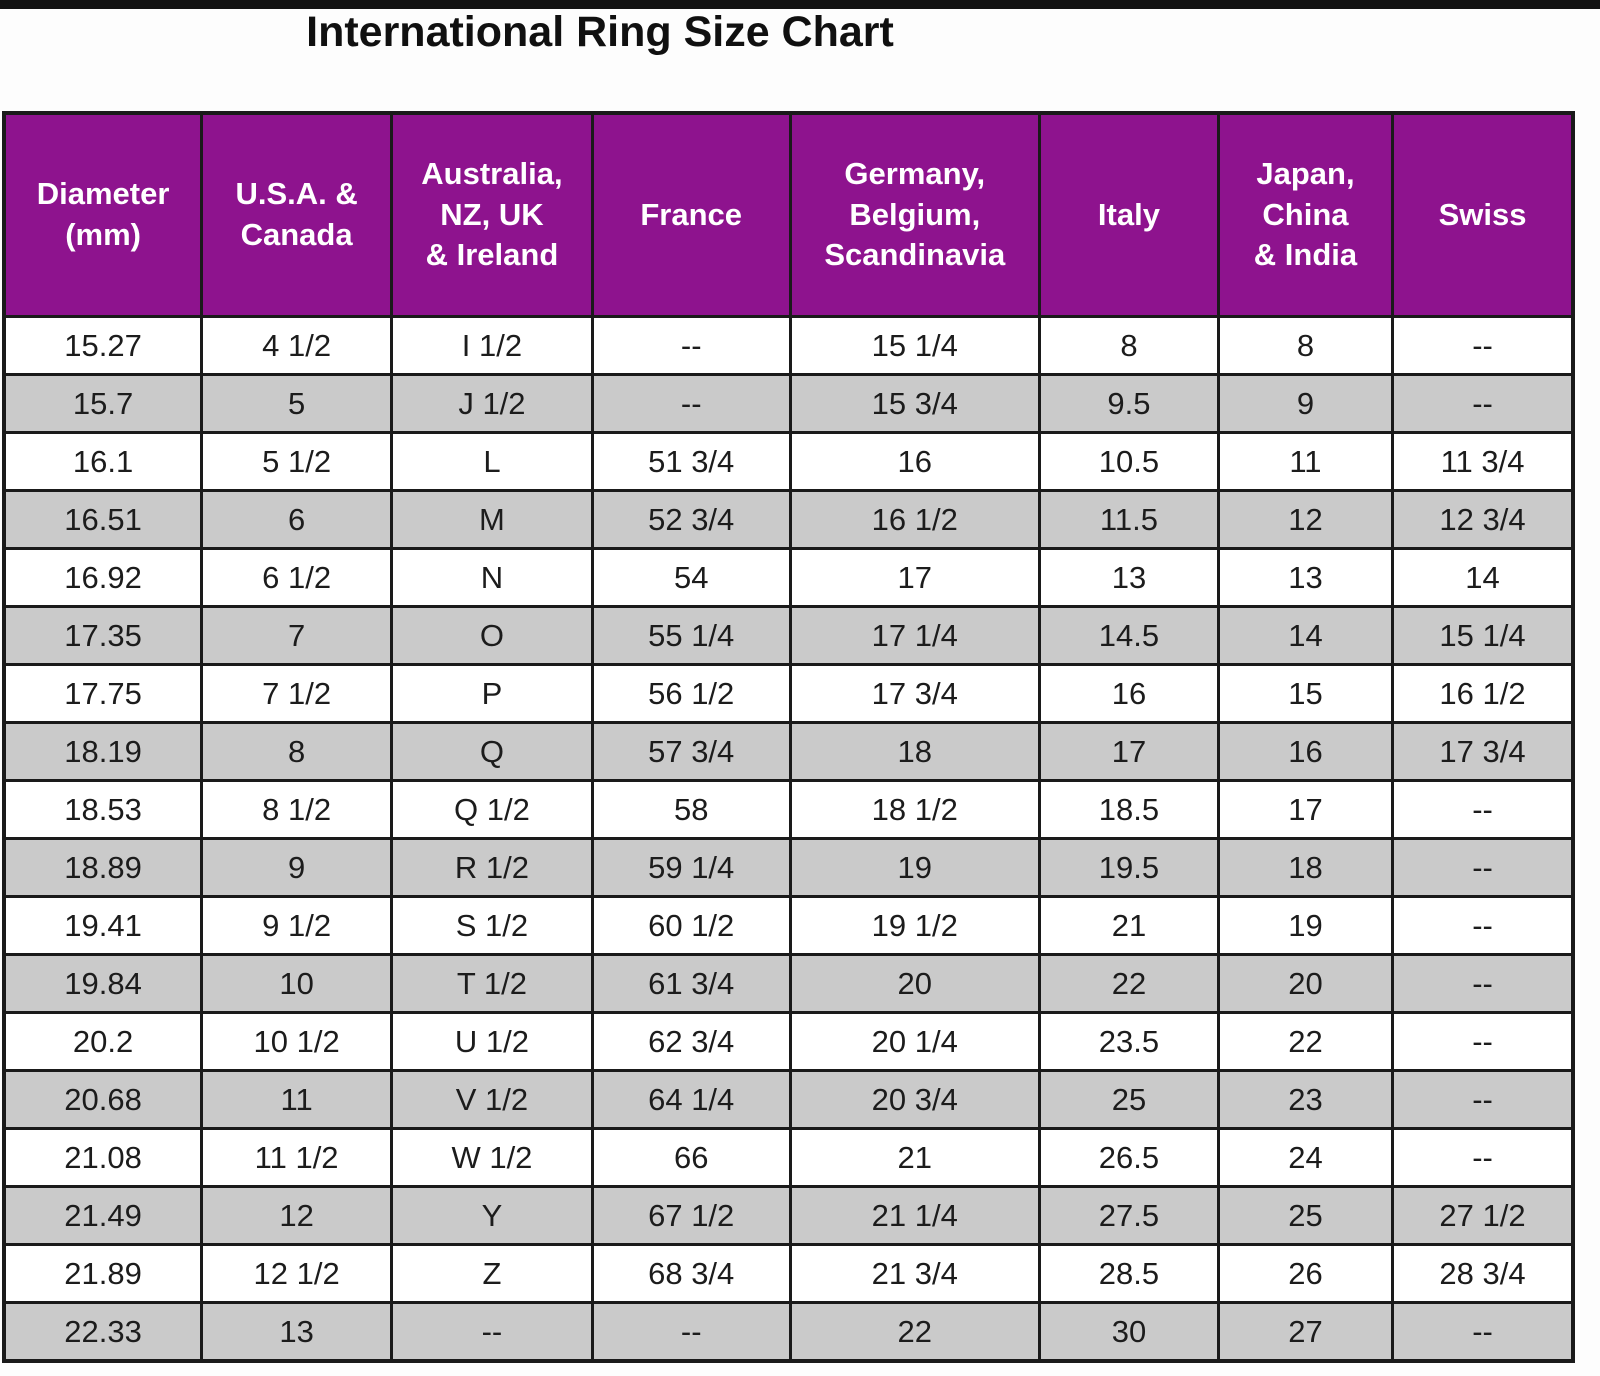 This screenshot has width=1600, height=1376. I want to click on table-cell: 11 3/4, so click(1483, 461).